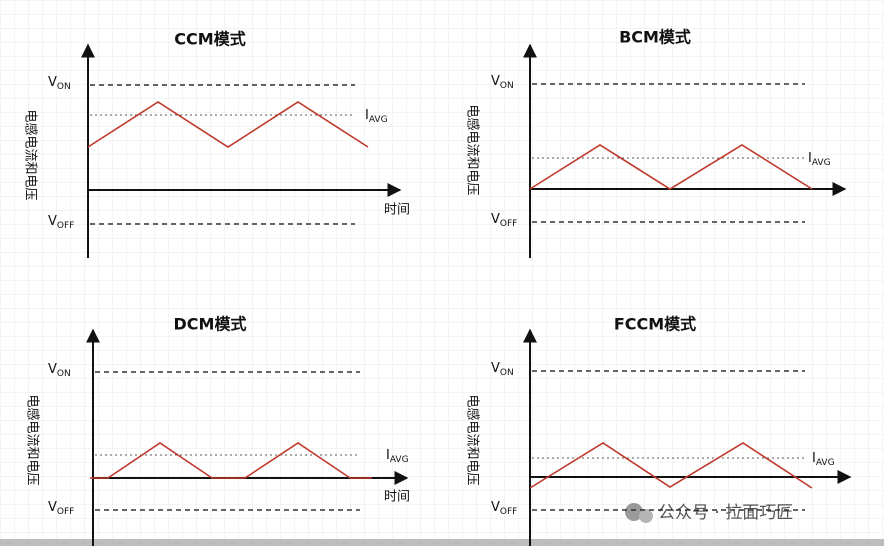  What do you see at coordinates (655, 324) in the screenshot?
I see `panel-title: FCCM模式` at bounding box center [655, 324].